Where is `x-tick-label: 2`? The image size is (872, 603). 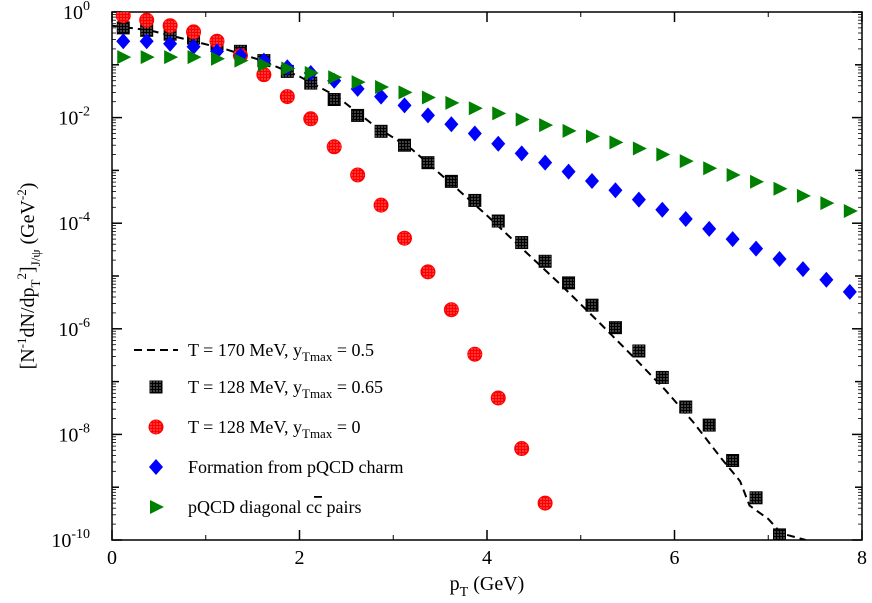 x-tick-label: 2 is located at coordinates (300, 558).